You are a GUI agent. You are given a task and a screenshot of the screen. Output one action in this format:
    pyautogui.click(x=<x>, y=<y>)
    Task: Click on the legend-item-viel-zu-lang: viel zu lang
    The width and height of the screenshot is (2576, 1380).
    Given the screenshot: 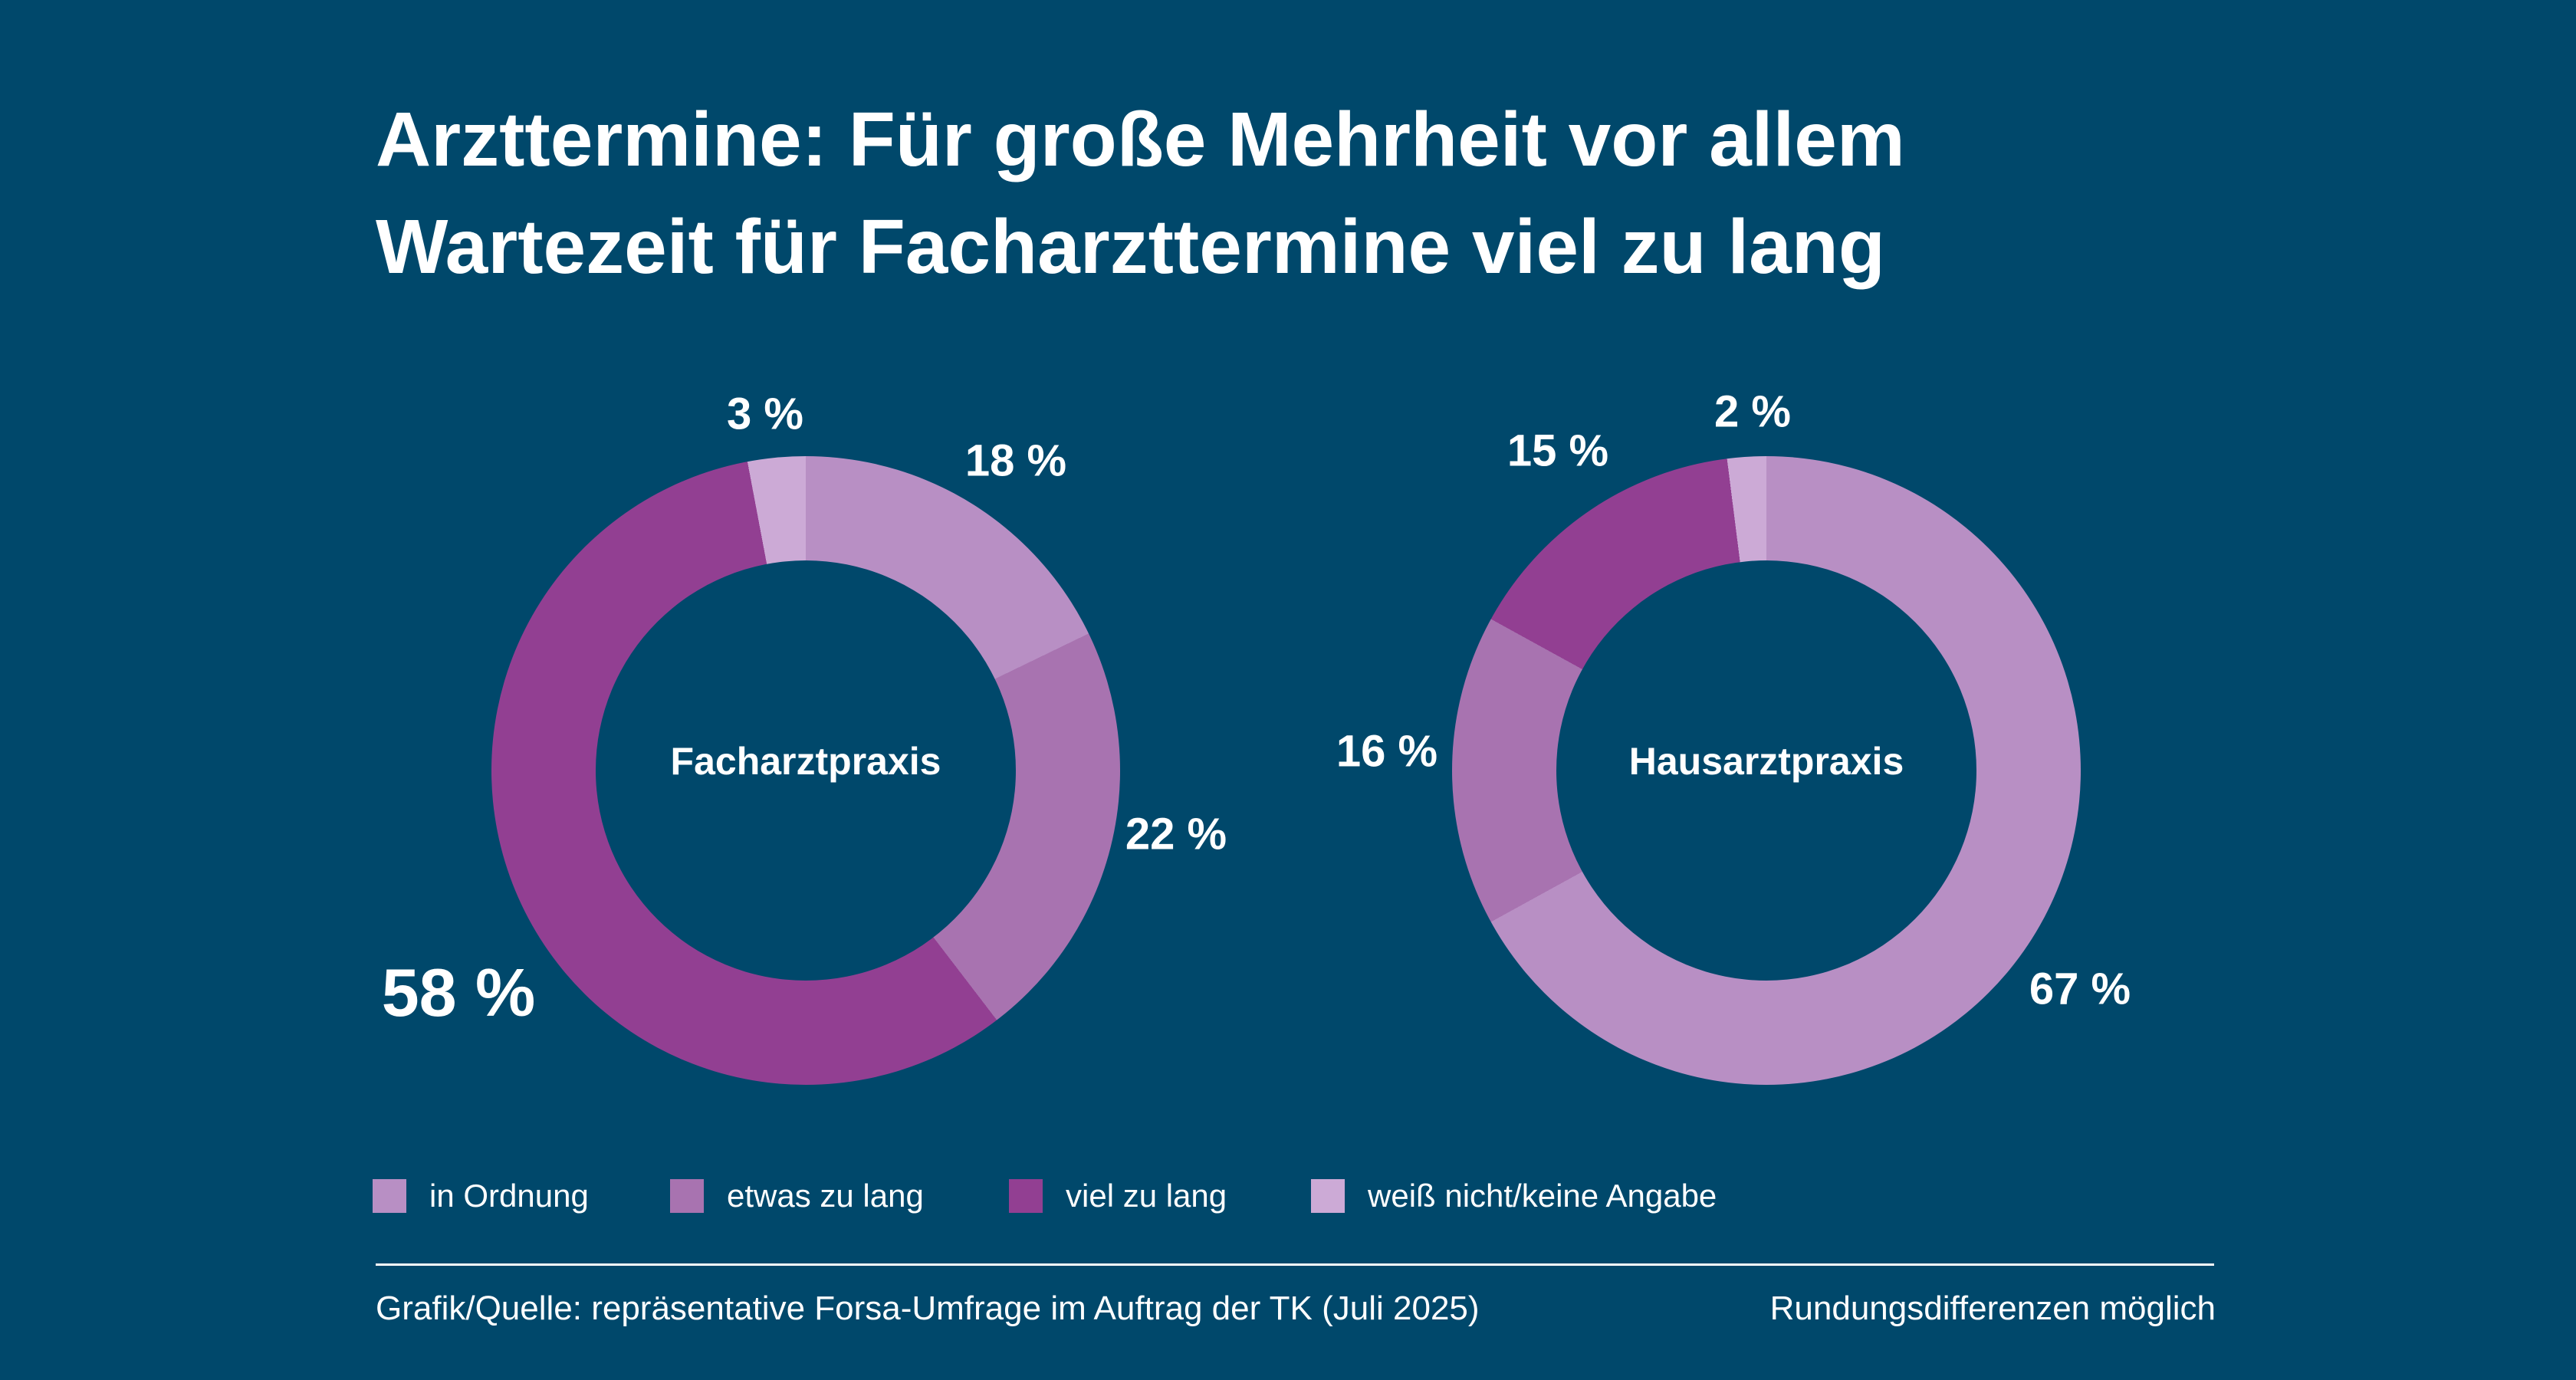 What is the action you would take?
    pyautogui.click(x=1118, y=1196)
    